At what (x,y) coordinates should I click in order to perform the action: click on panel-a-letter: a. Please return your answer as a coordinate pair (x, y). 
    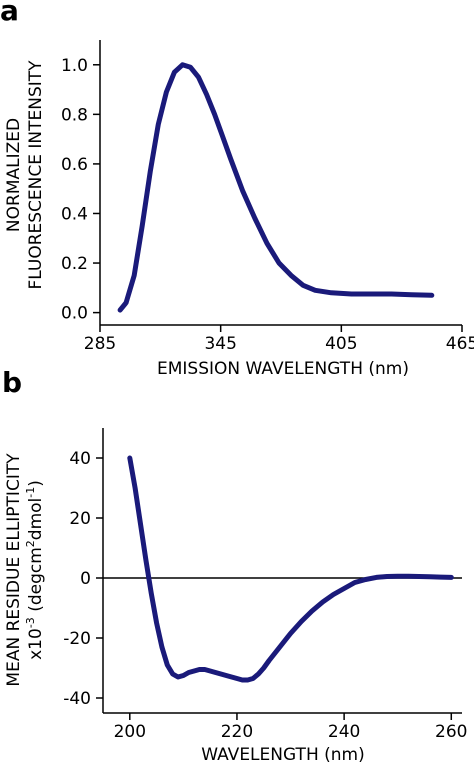
    Looking at the image, I should click on (9, 13).